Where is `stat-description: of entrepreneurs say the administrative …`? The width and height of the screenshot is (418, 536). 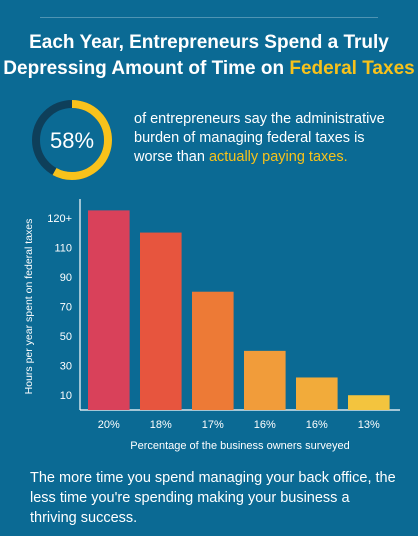 stat-description: of entrepreneurs say the administrative … is located at coordinates (269, 138).